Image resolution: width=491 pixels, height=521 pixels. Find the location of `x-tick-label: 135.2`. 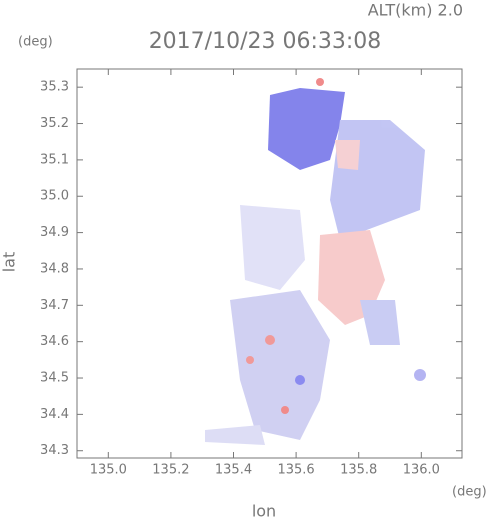

x-tick-label: 135.2 is located at coordinates (170, 470).